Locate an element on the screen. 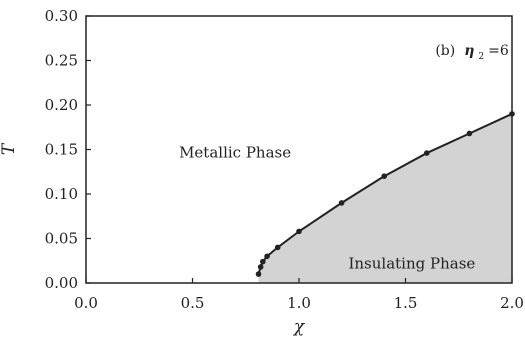  panel-symbol: η is located at coordinates (469, 51).